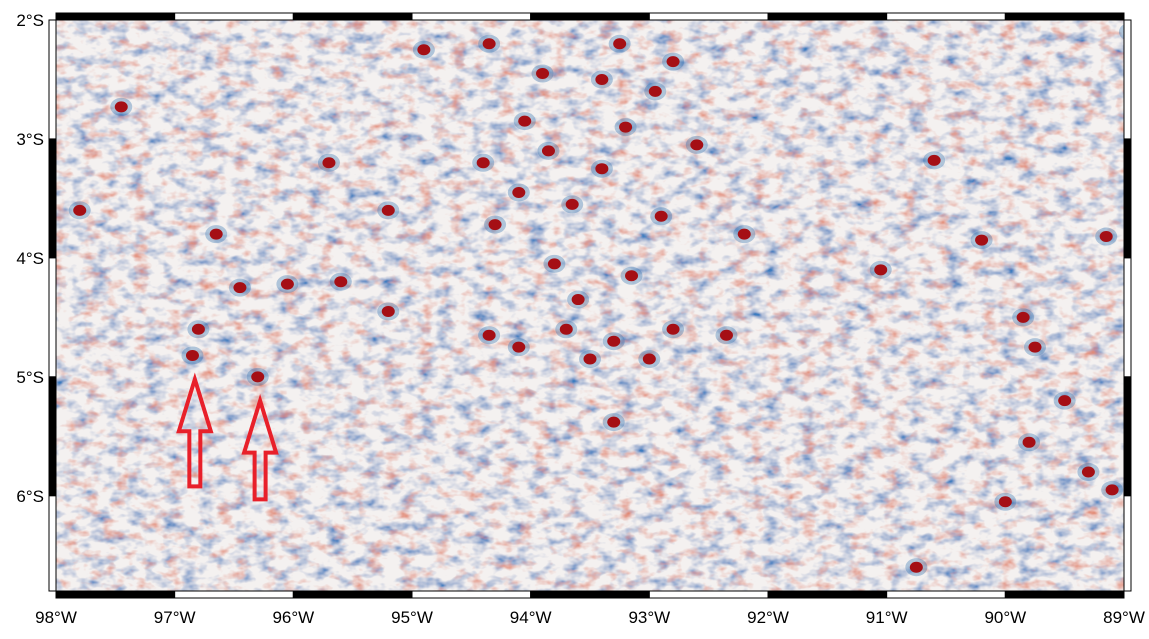 The width and height of the screenshot is (1149, 639). Describe the element at coordinates (30, 139) in the screenshot. I see `y-tick-label: 3°S` at that location.